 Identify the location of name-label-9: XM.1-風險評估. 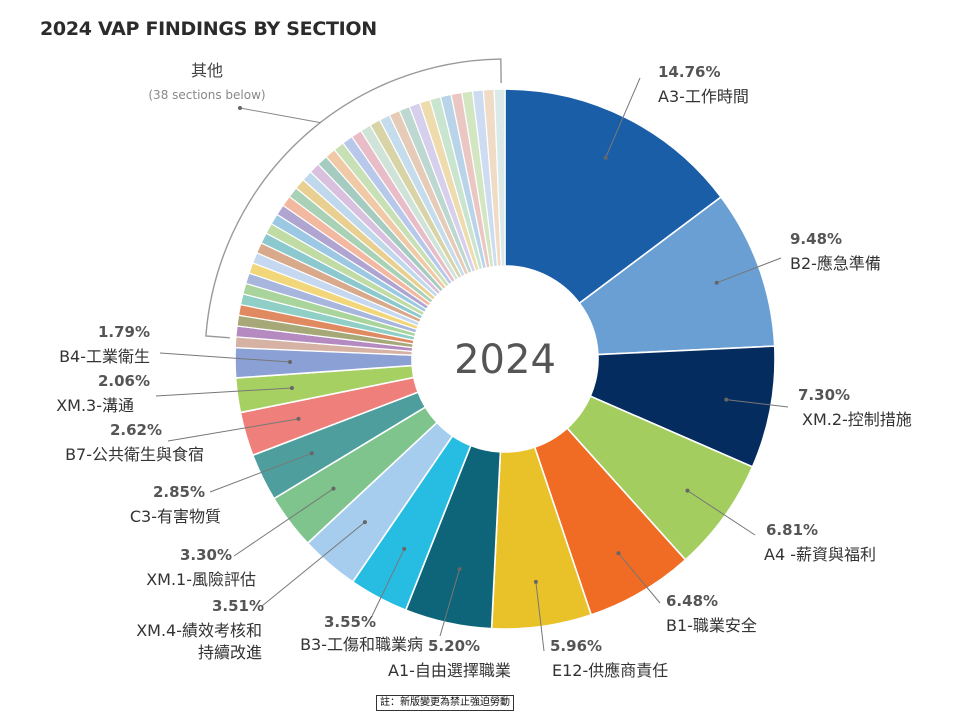
(201, 579).